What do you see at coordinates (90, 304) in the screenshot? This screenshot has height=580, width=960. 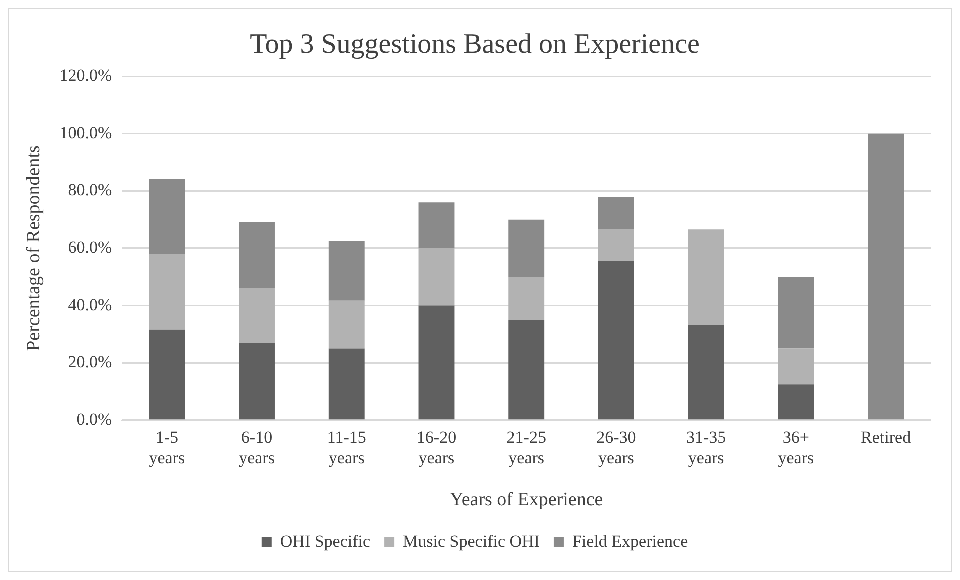 I see `y-tick-label: 40.0%` at bounding box center [90, 304].